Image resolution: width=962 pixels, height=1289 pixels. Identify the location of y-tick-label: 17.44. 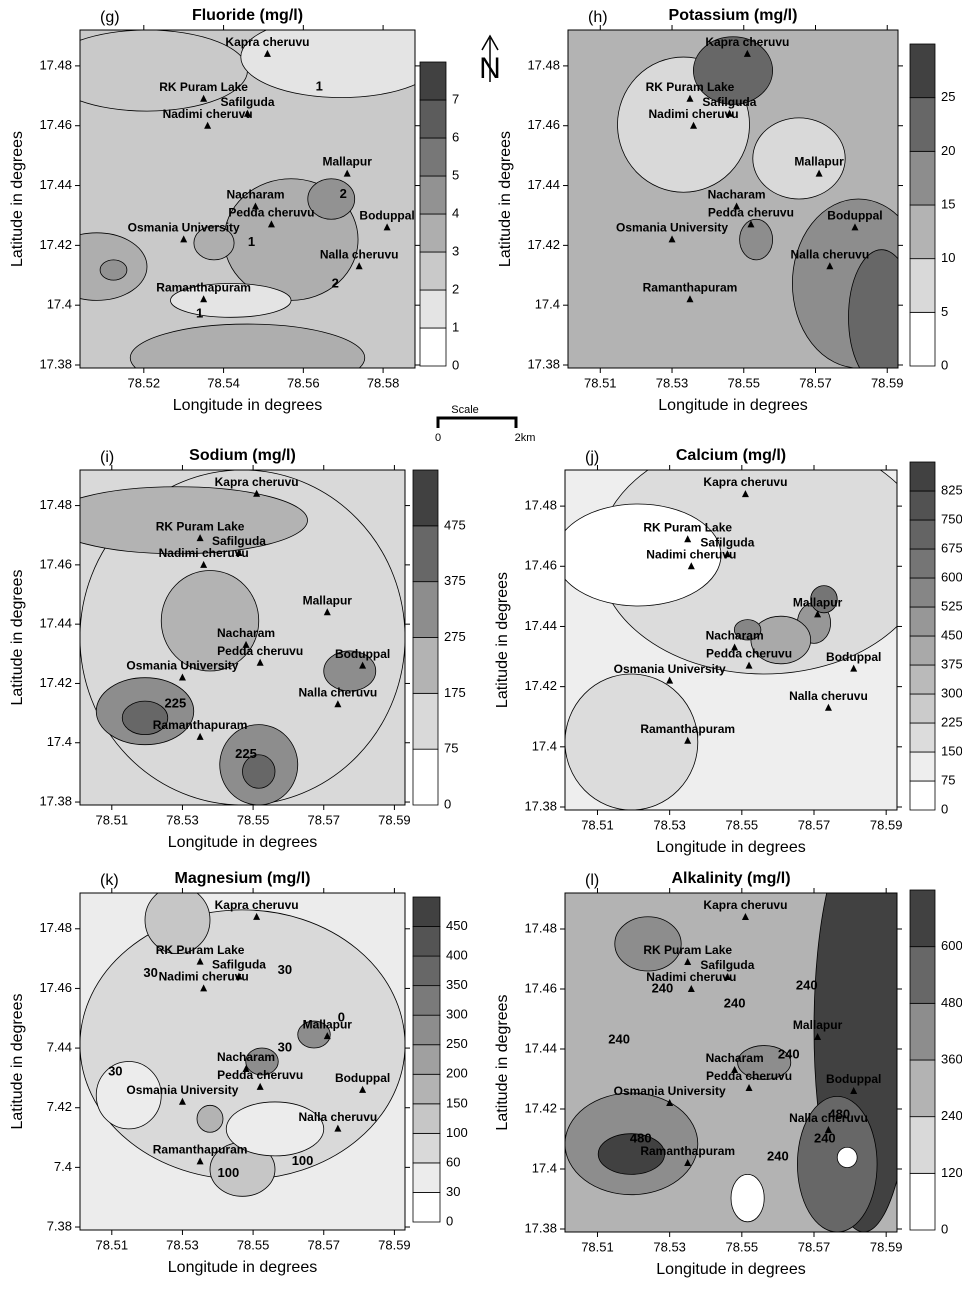
(543, 184).